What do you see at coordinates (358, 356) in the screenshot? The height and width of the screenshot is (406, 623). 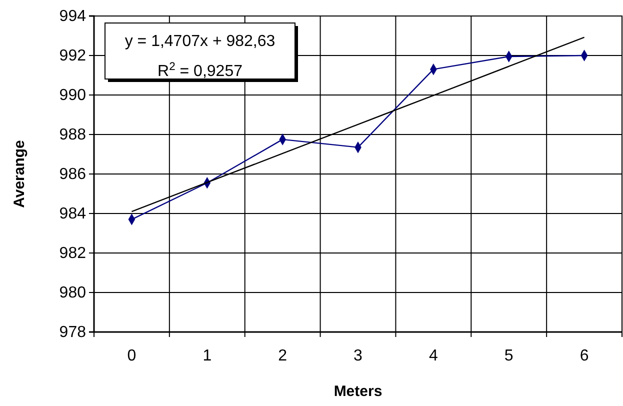 I see `x-tick-label: 3` at bounding box center [358, 356].